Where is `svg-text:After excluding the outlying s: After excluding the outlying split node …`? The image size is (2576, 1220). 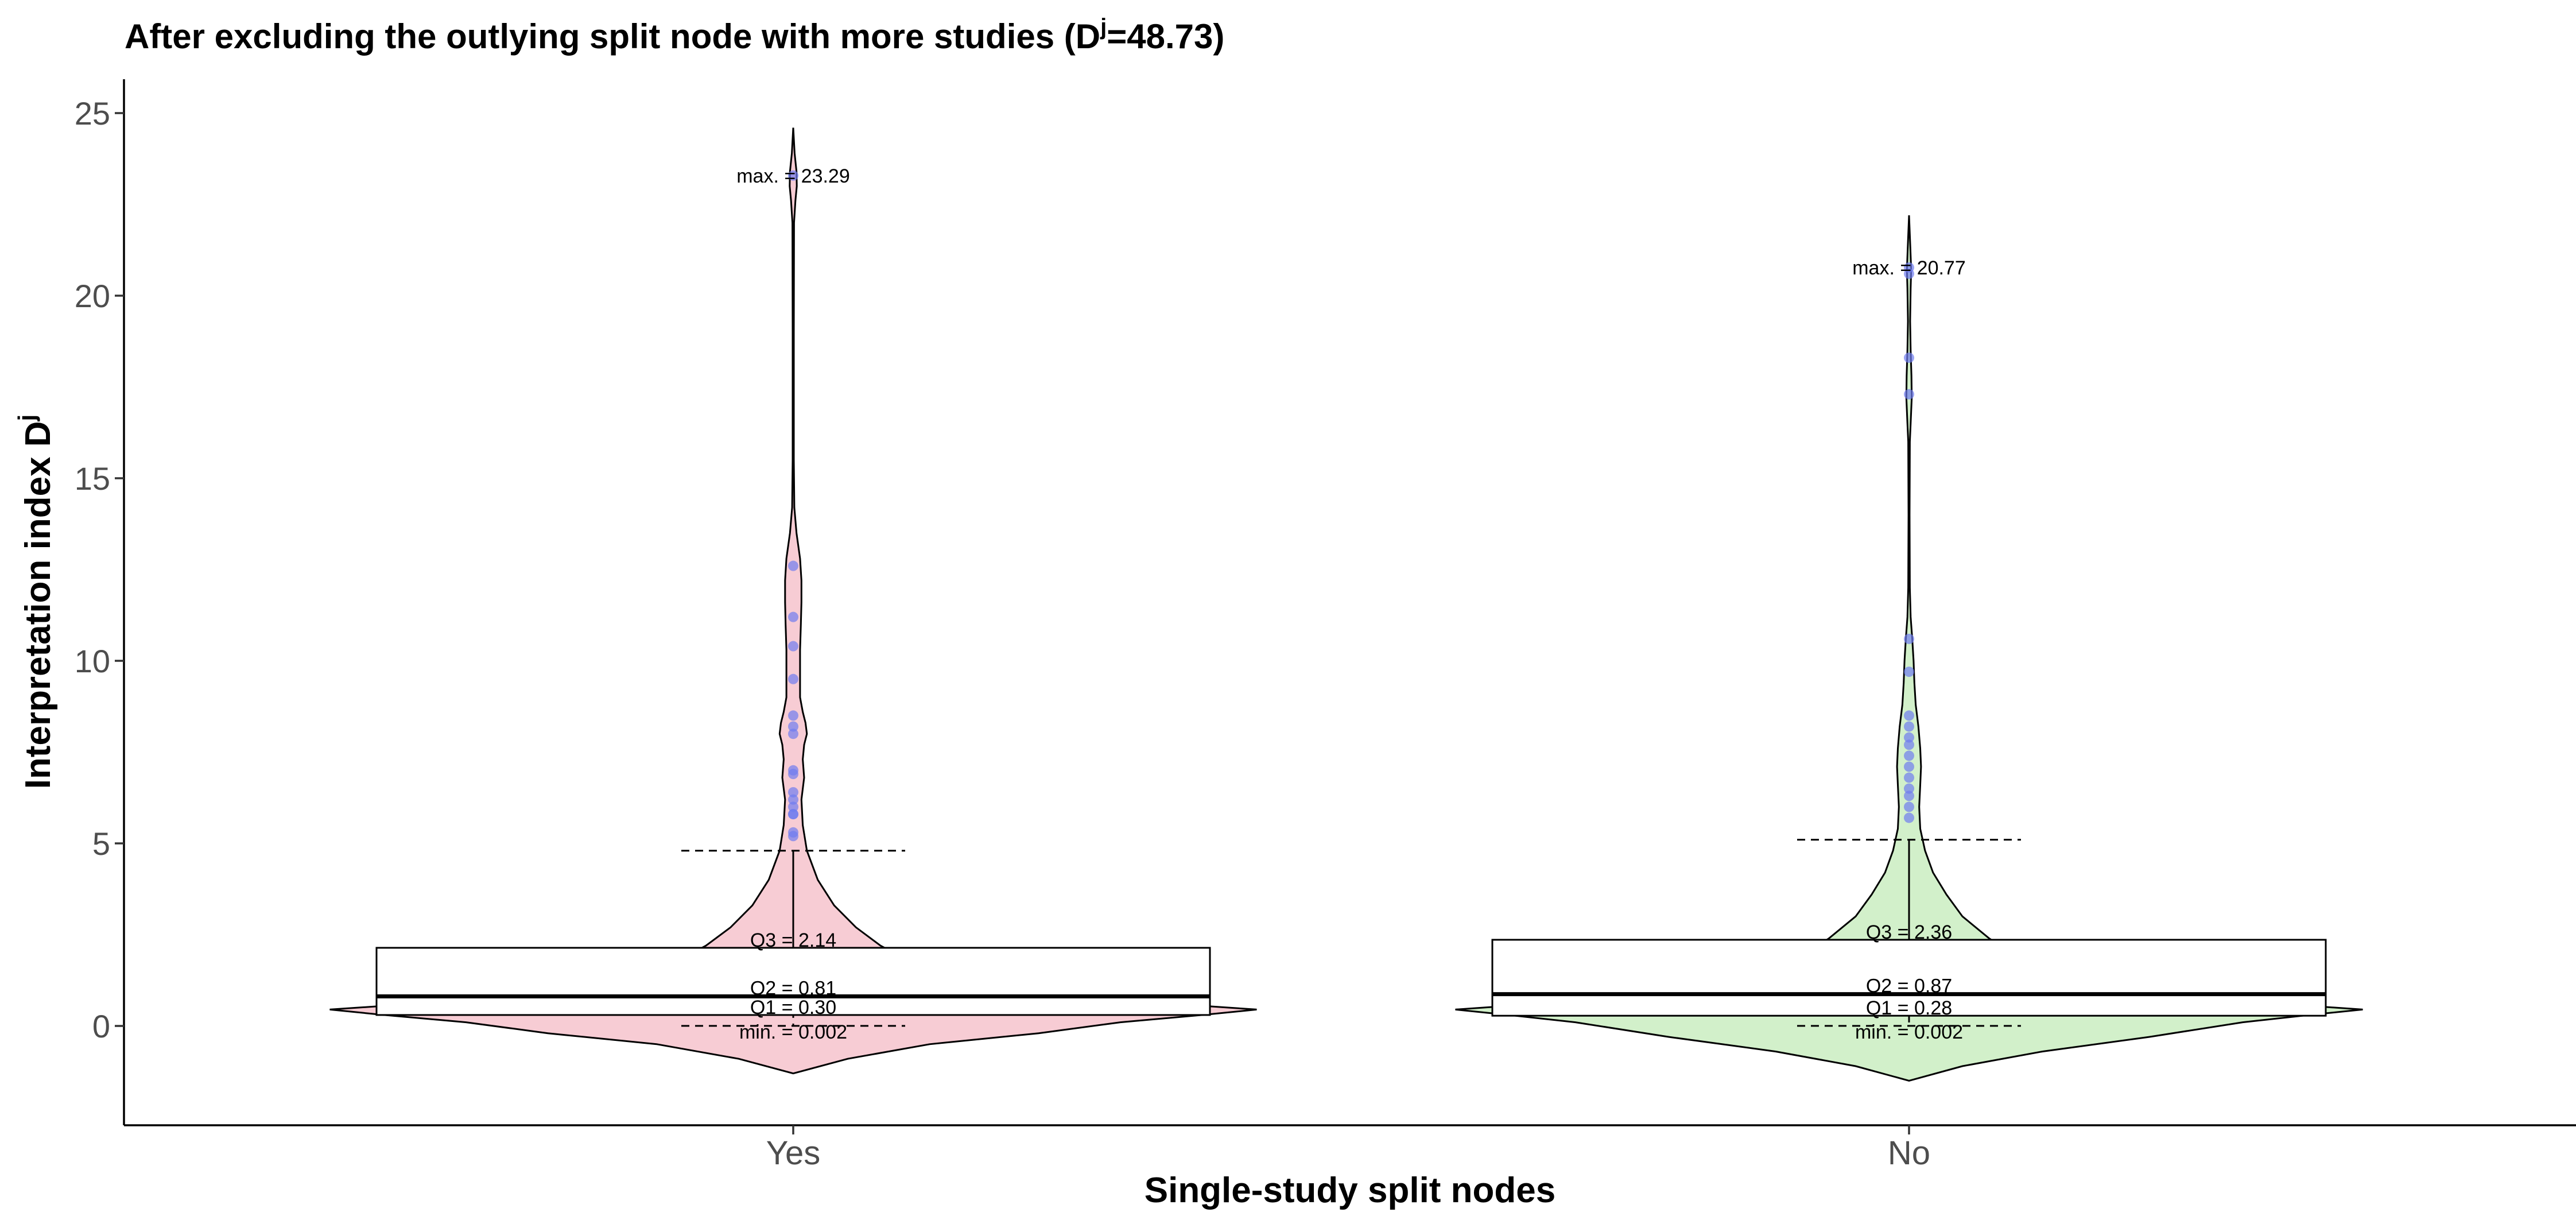 svg-text:After excluding the outlying s: After excluding the outlying split node … is located at coordinates (674, 35).